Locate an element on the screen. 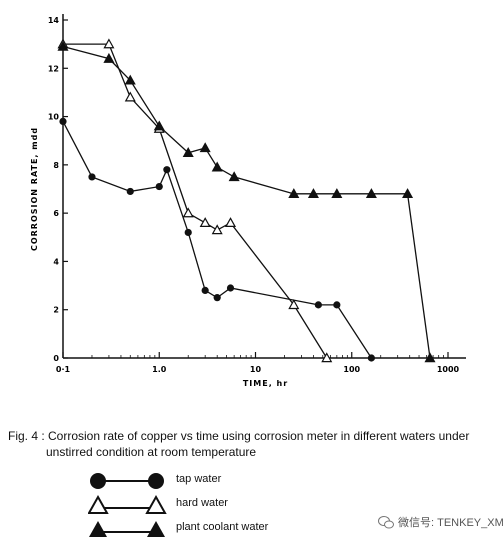 The width and height of the screenshot is (504, 544). legend-label: hard water is located at coordinates (202, 503).